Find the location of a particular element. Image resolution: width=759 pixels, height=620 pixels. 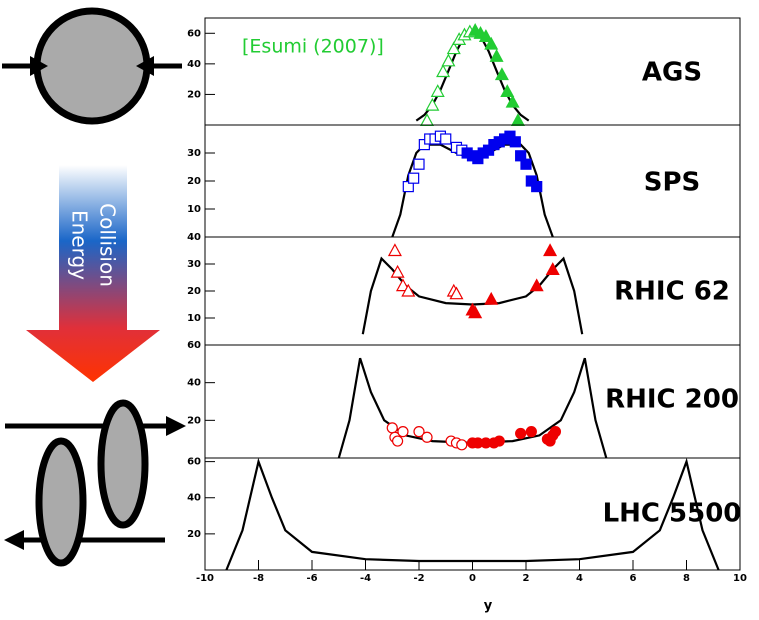

x-tick-label: 0 is located at coordinates (472, 578).